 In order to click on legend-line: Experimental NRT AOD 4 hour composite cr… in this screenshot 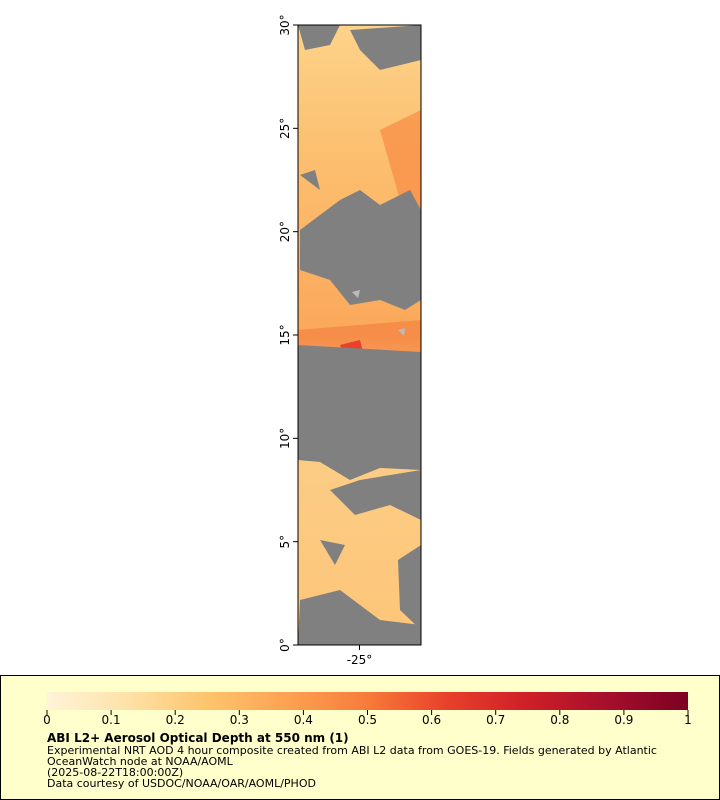, I will do `click(352, 750)`.